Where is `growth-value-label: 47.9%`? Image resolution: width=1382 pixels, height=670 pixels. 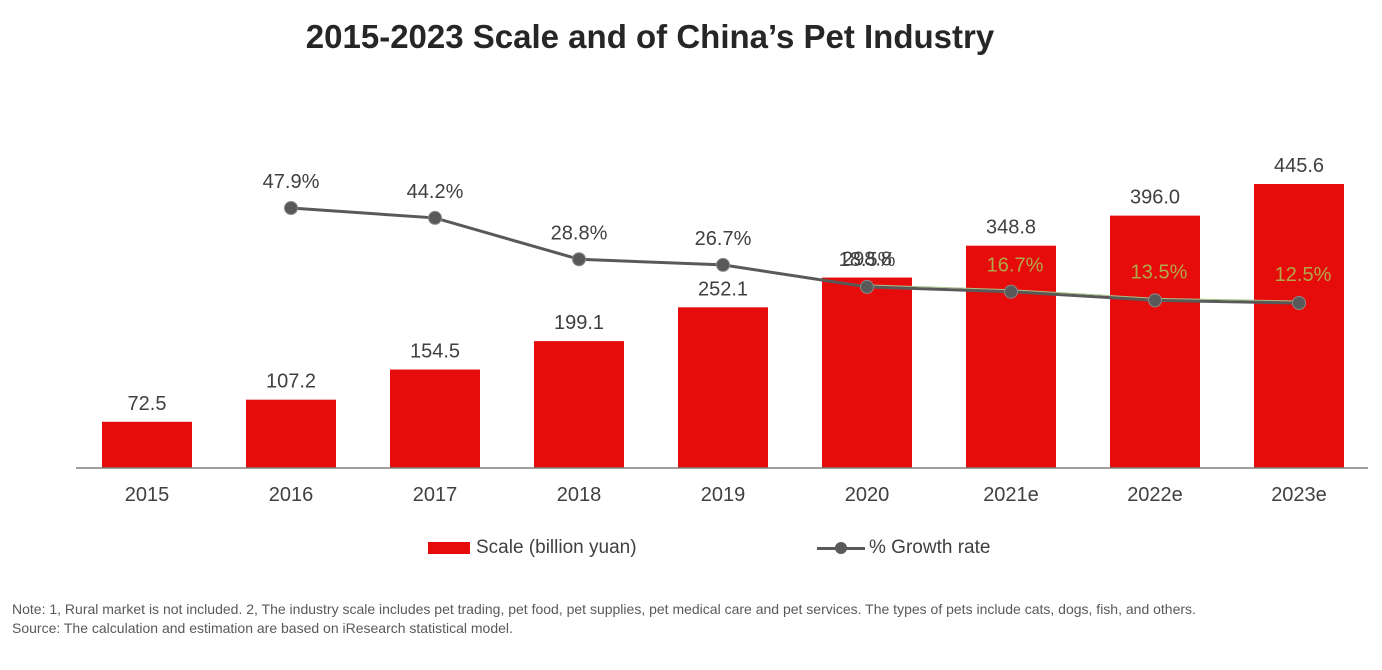 growth-value-label: 47.9% is located at coordinates (291, 182).